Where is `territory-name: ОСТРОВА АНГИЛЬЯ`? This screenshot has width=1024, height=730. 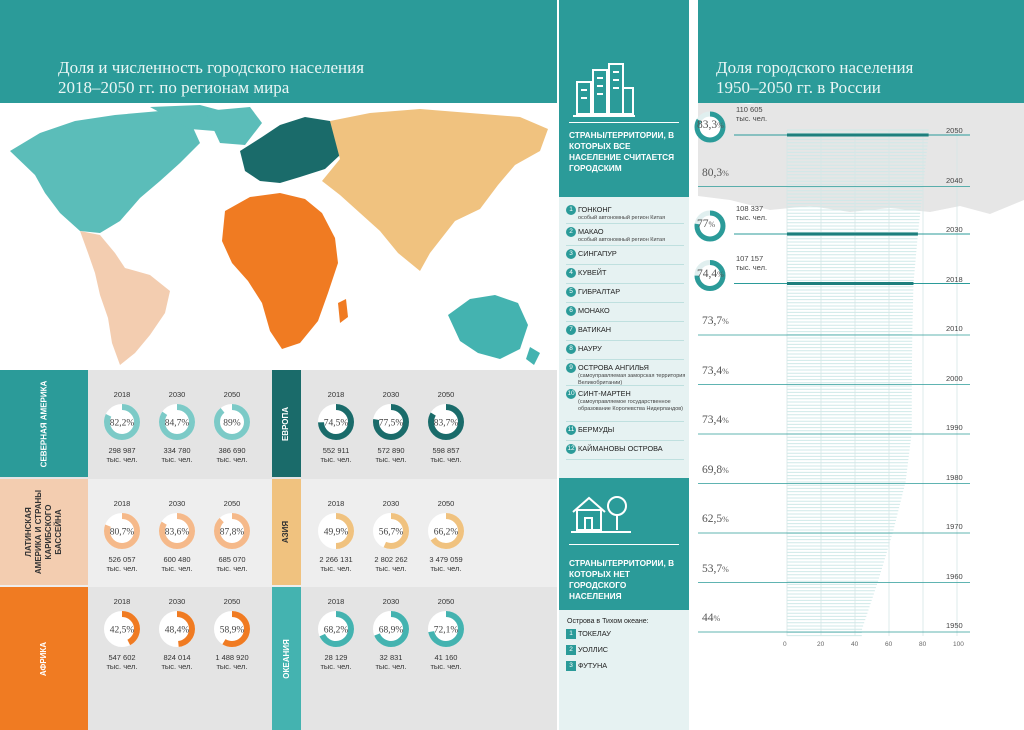
territory-name: ОСТРОВА АНГИЛЬЯ is located at coordinates (613, 367).